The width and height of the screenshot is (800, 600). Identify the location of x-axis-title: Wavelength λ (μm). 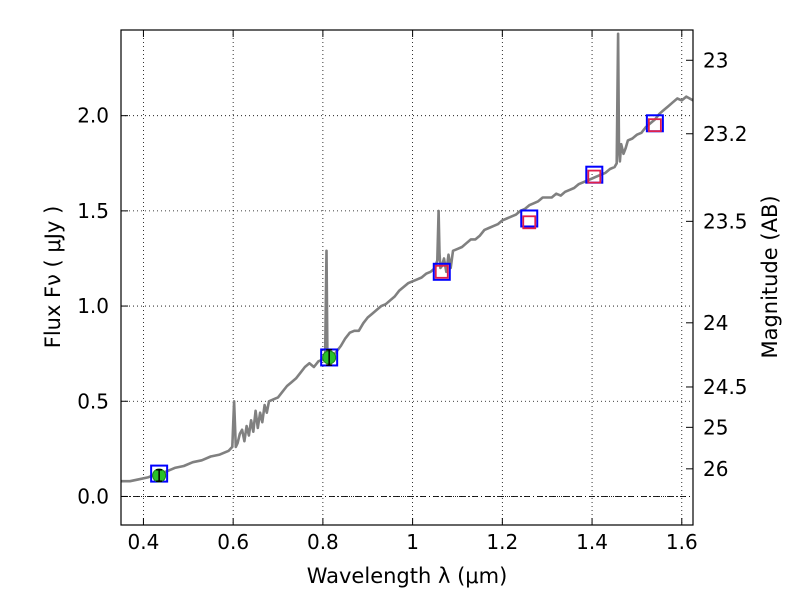
(407, 576).